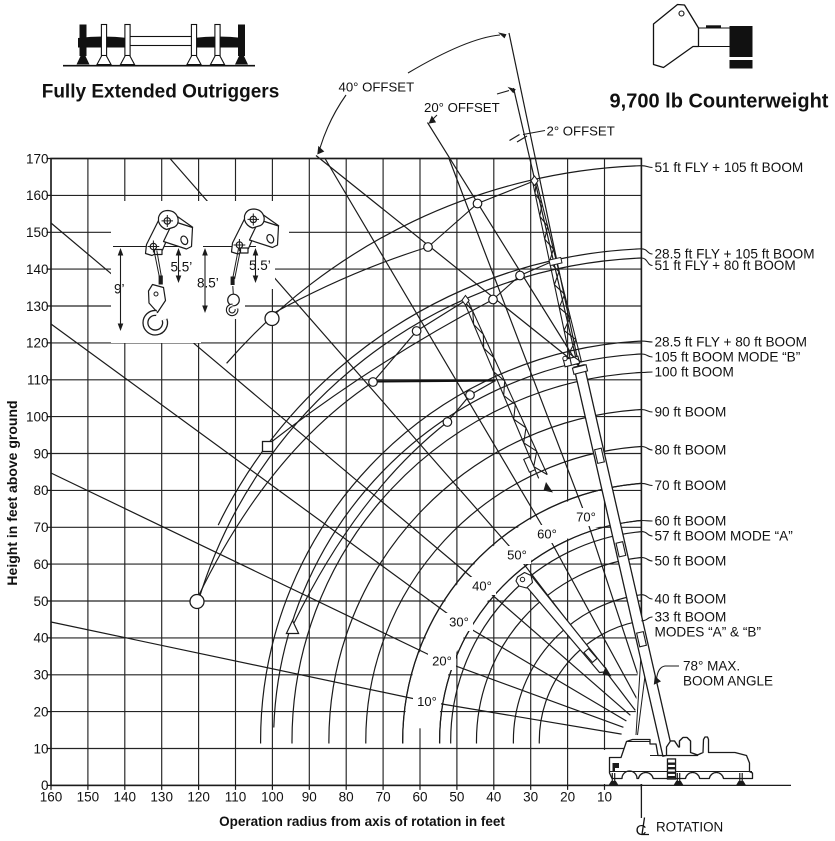 This screenshot has width=835, height=841. I want to click on svg-text: 80 ft BOOM, so click(691, 450).